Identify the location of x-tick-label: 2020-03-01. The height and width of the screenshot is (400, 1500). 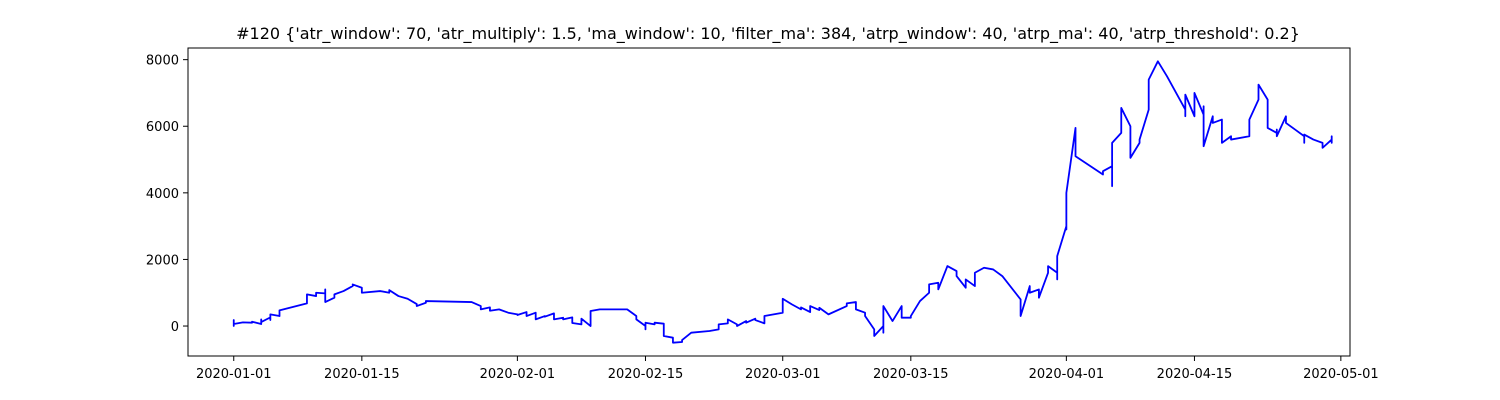
(783, 374).